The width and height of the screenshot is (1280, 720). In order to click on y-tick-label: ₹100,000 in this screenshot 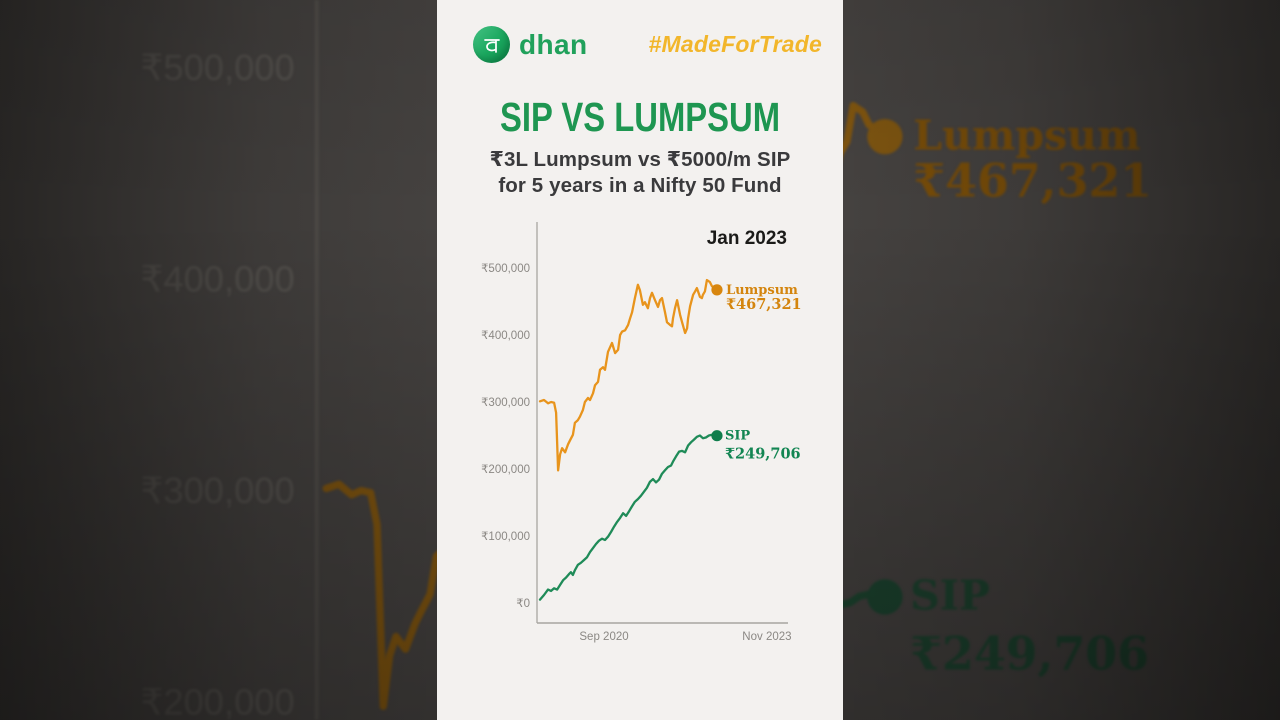, I will do `click(505, 537)`.